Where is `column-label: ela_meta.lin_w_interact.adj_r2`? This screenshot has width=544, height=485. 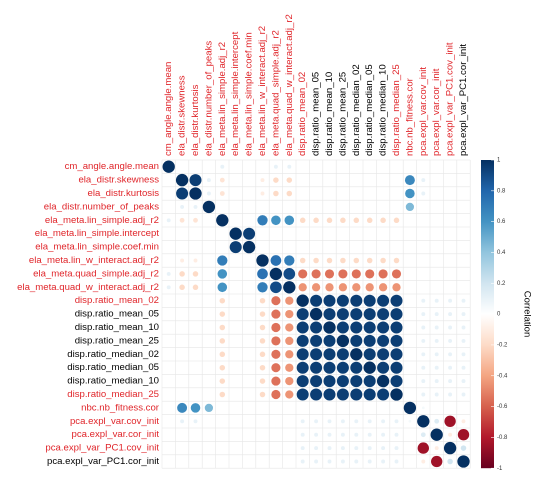
column-label: ela_meta.lin_w_interact.adj_r2 is located at coordinates (262, 91).